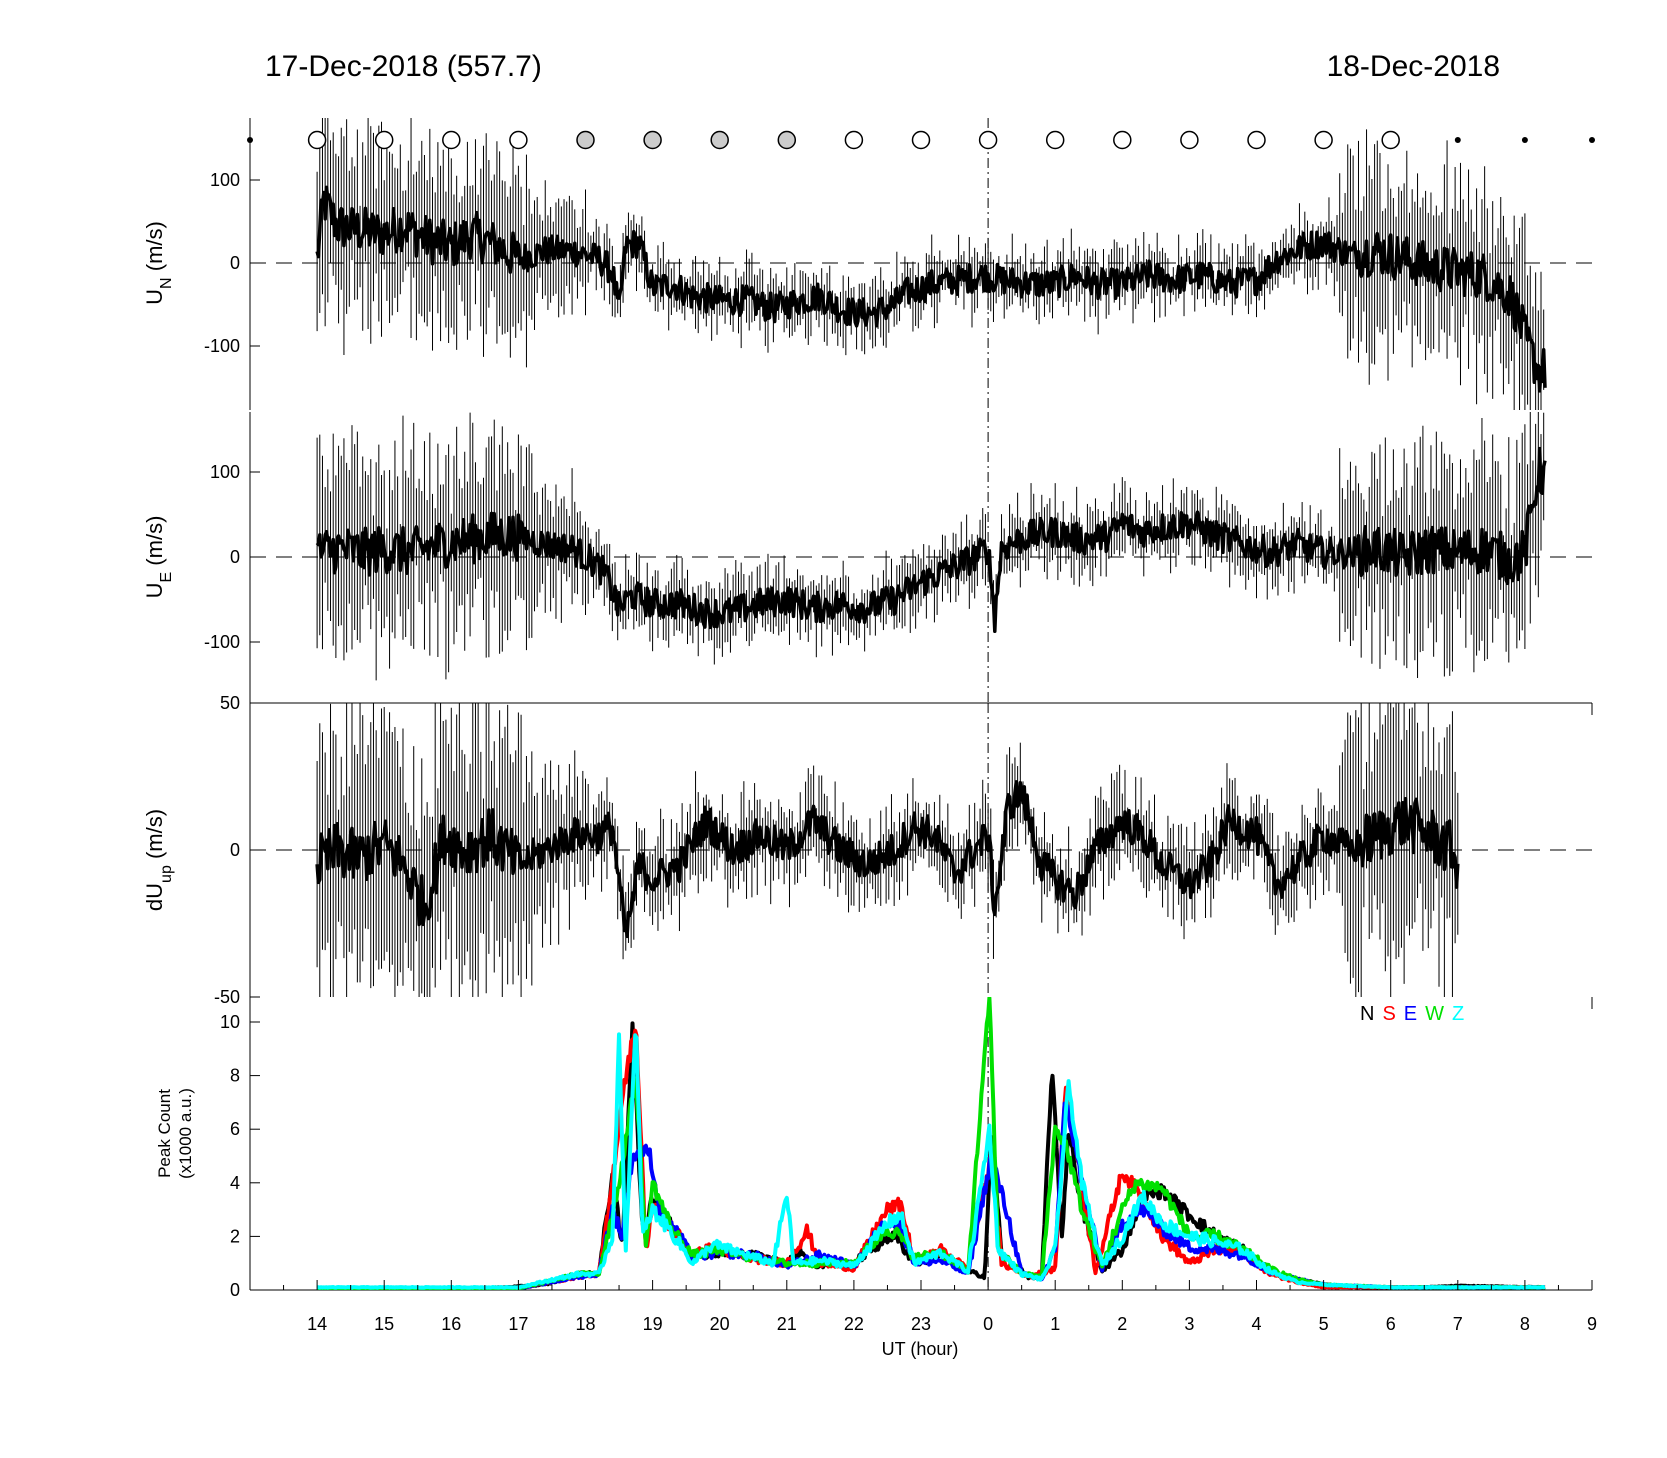 This screenshot has height=1458, width=1667. I want to click on x-tick-label: 23, so click(921, 1324).